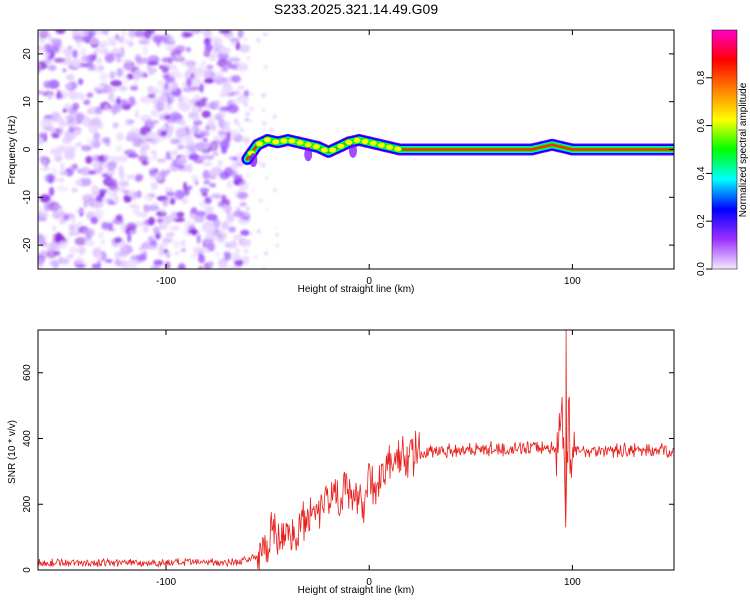 This screenshot has height=600, width=750. What do you see at coordinates (27, 102) in the screenshot?
I see `spectrogram-ytick-label: 10` at bounding box center [27, 102].